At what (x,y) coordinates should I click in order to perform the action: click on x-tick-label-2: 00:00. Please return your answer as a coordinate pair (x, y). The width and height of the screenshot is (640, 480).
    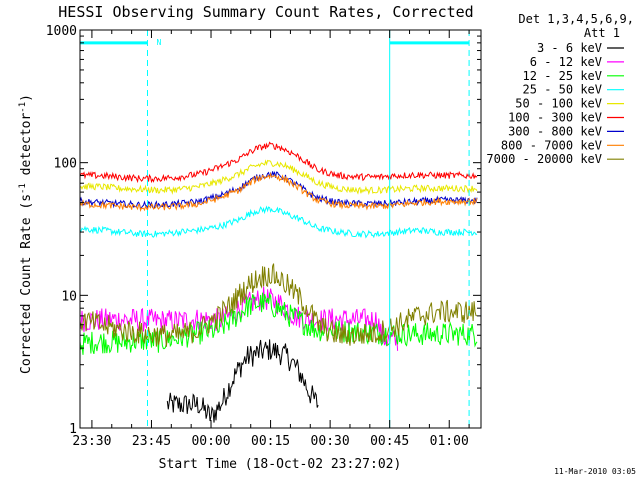
    Looking at the image, I should click on (210, 441).